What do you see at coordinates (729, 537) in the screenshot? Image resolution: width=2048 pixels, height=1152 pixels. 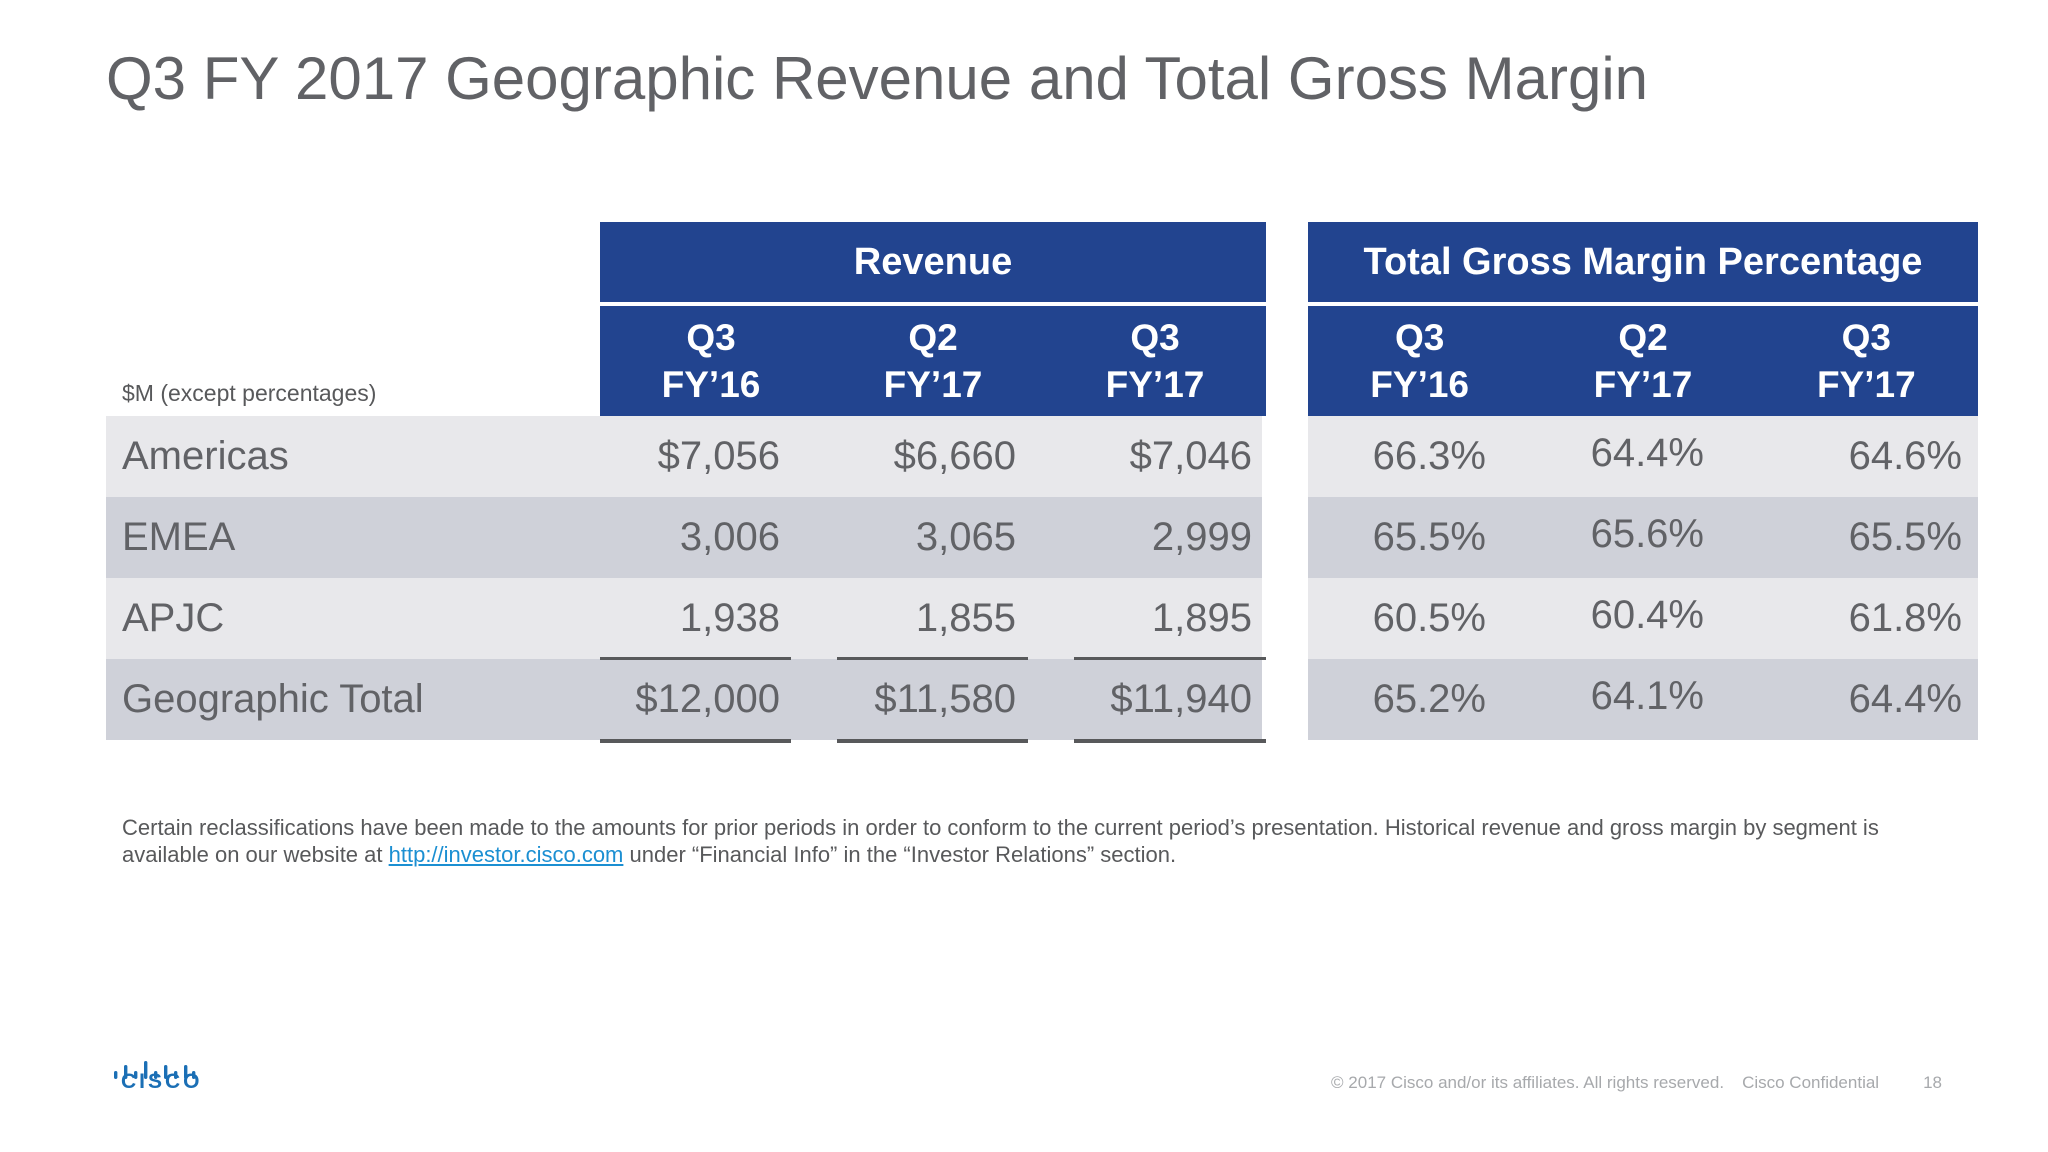 I see `revenue-value: 3,006` at bounding box center [729, 537].